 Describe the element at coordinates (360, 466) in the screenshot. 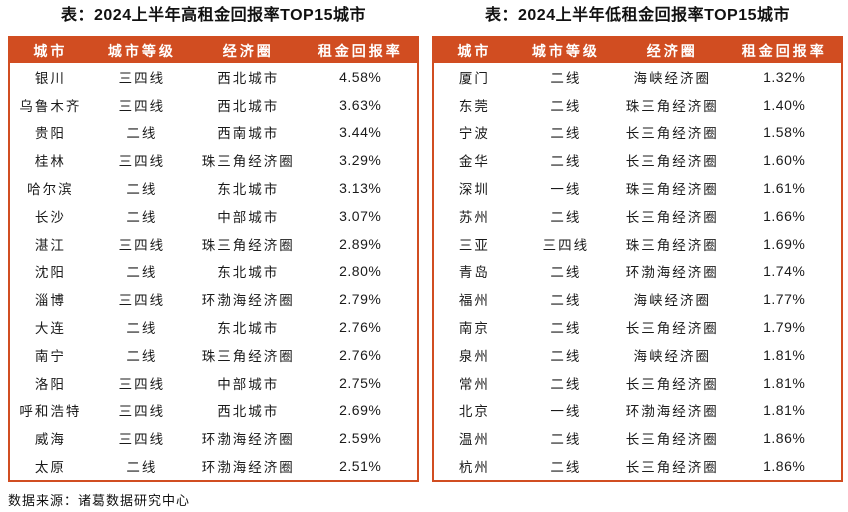

I see `yield-cell: 2.51%` at that location.